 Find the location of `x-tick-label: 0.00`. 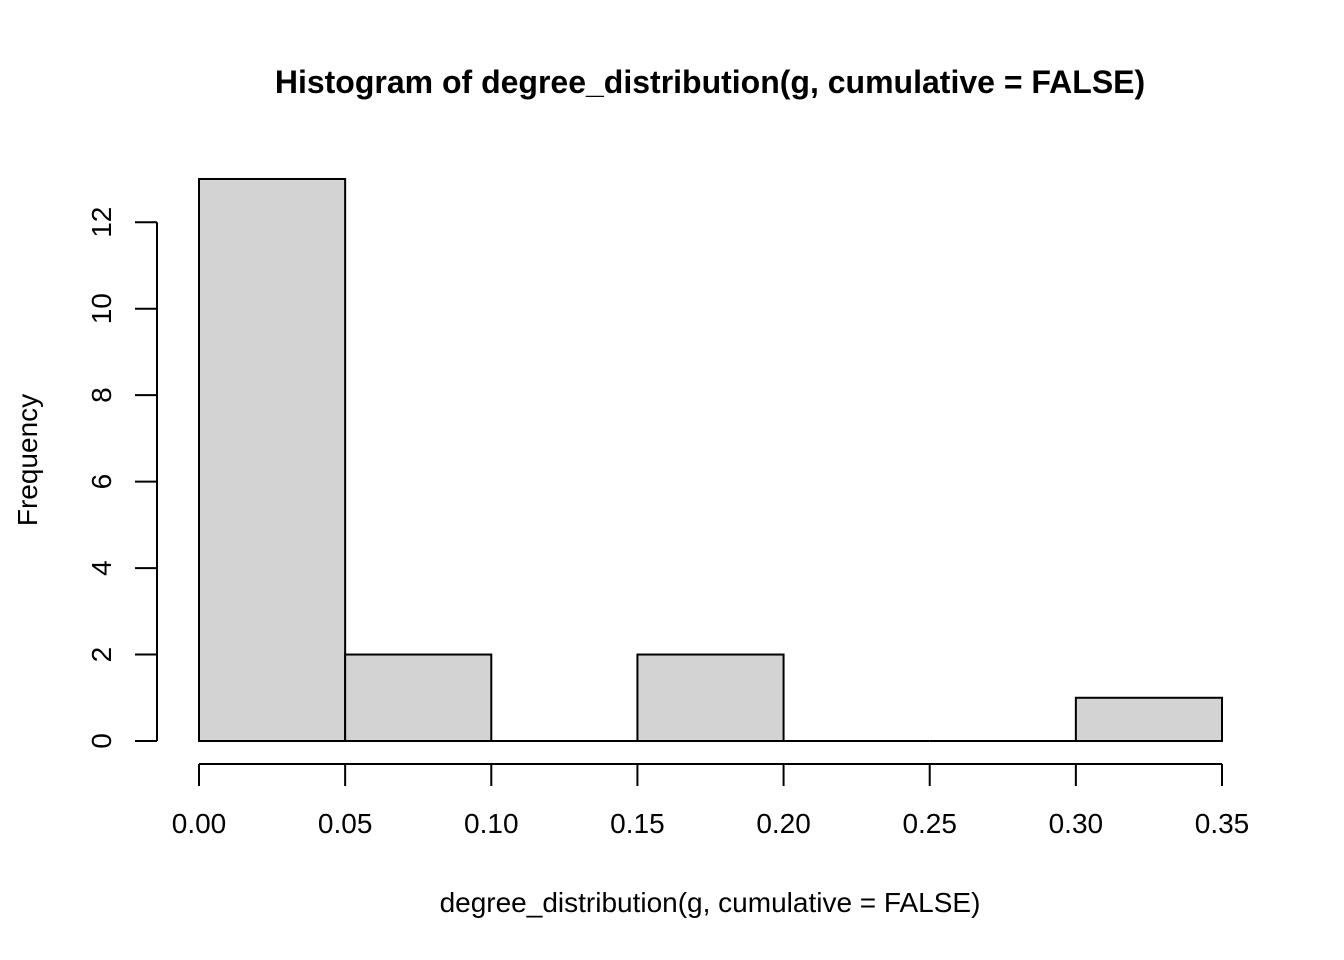

x-tick-label: 0.00 is located at coordinates (199, 823).